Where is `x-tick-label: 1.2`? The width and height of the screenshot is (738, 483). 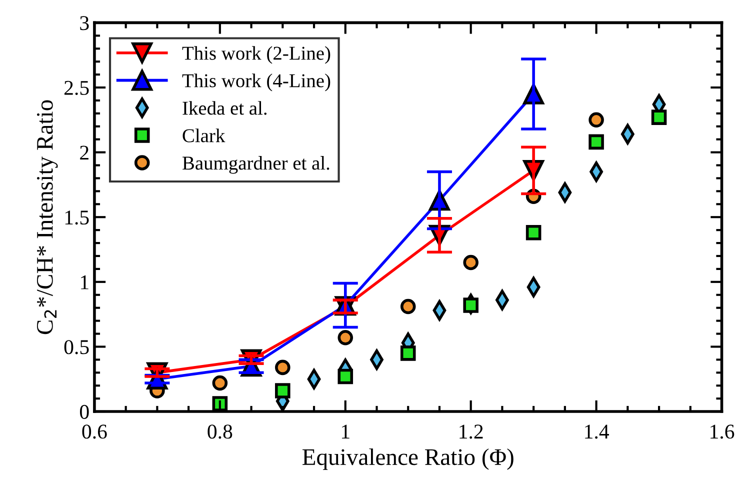 x-tick-label: 1.2 is located at coordinates (471, 431).